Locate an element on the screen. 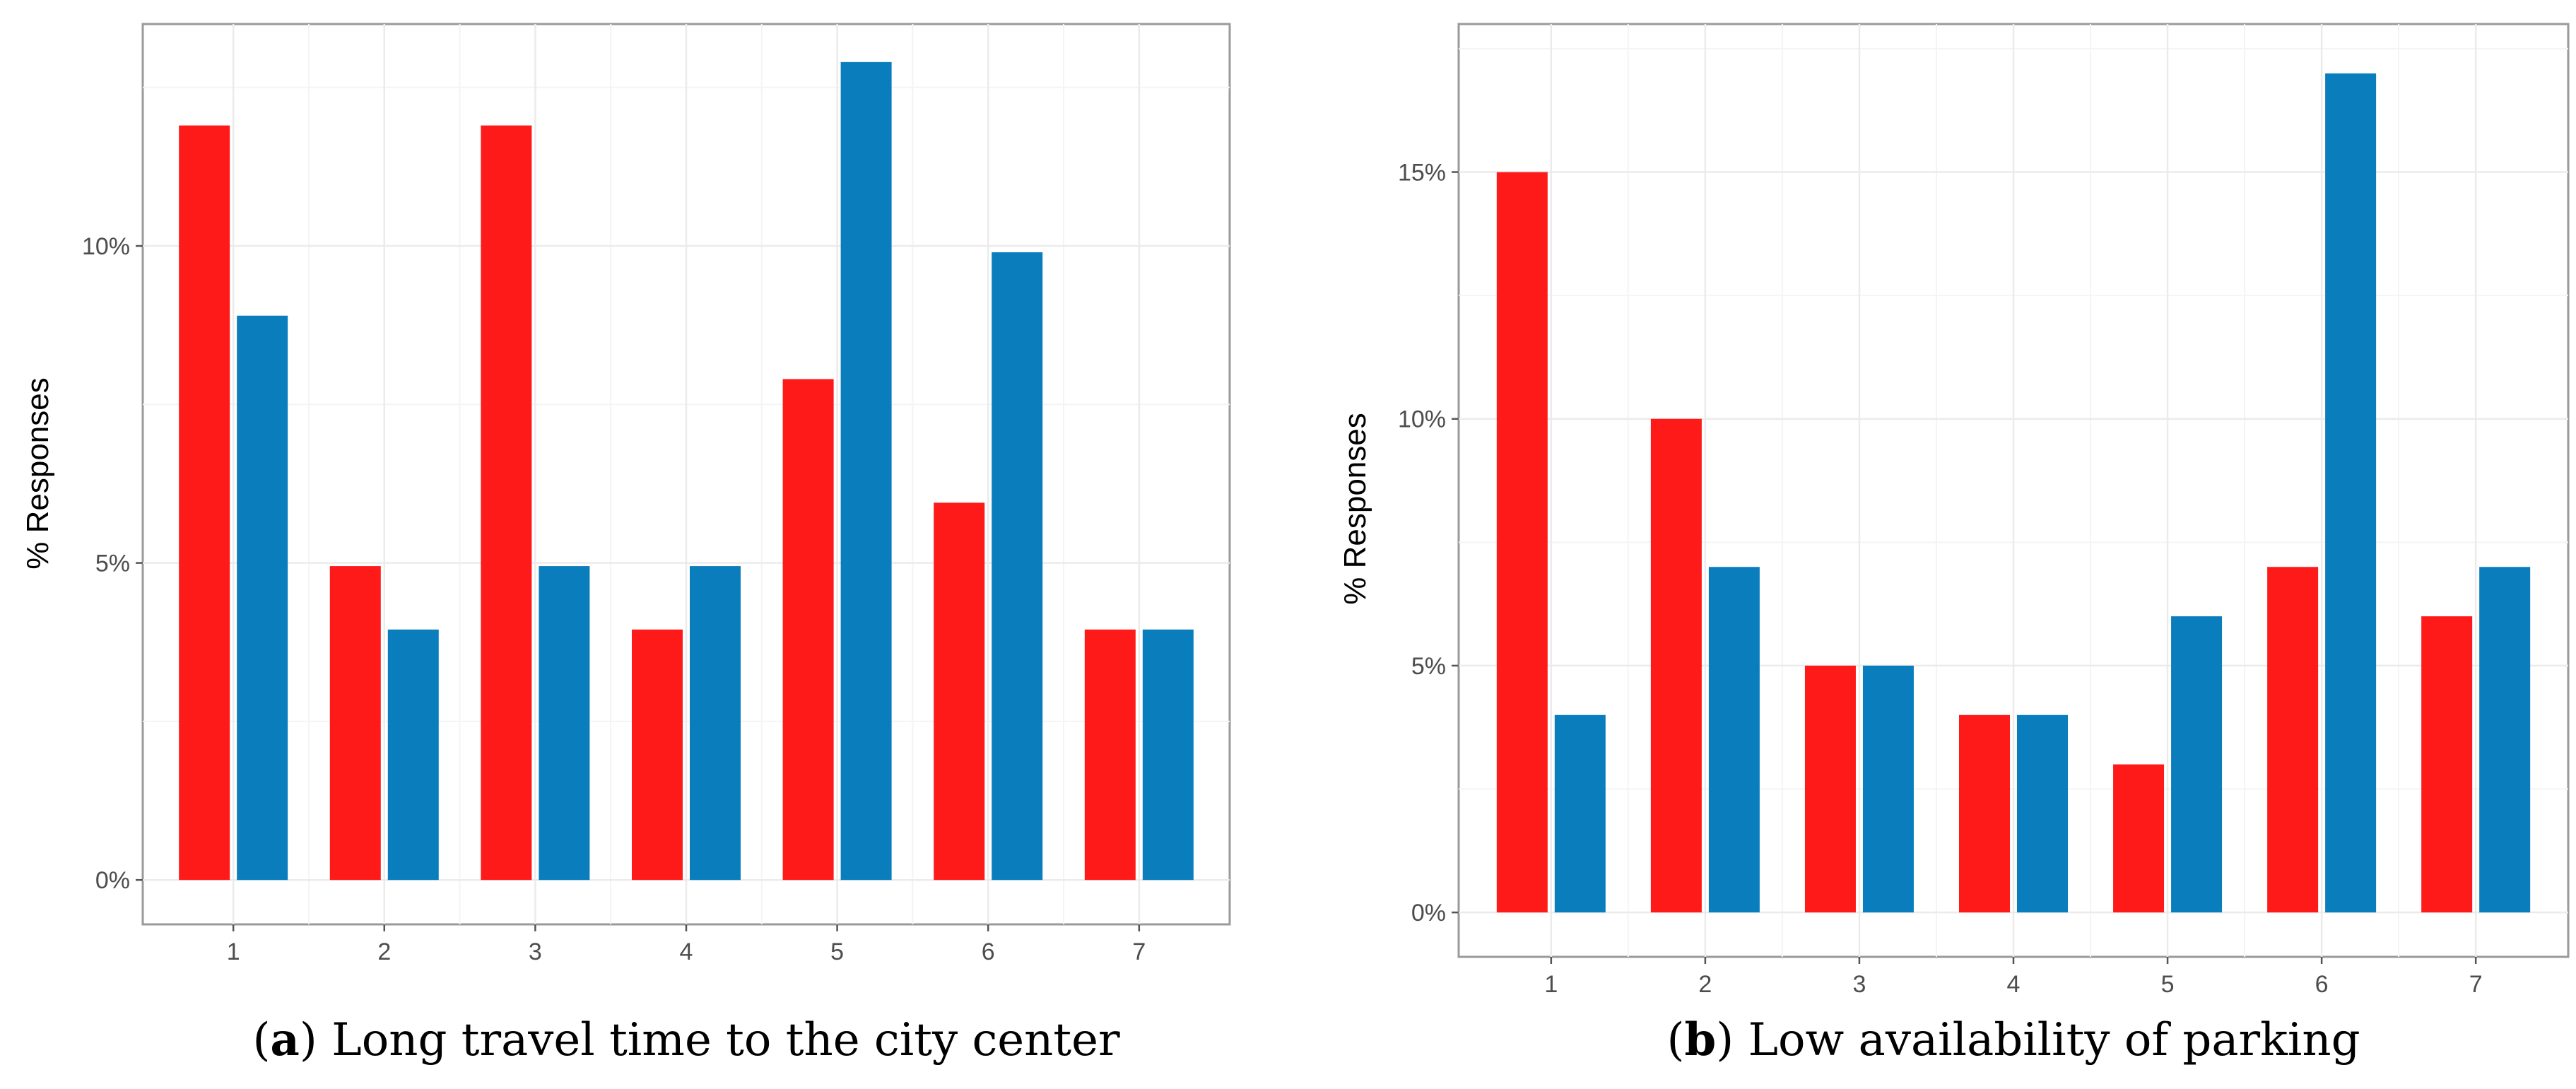 This screenshot has height=1089, width=2576. panel-a-caption: (a) Long travel time to the city center is located at coordinates (686, 1039).